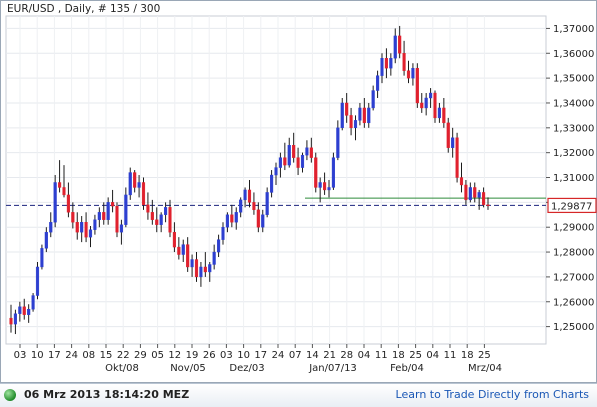 The width and height of the screenshot is (597, 407). I want to click on chart-title: EUR/USD , Daily, # 135 / 300, so click(83, 9).